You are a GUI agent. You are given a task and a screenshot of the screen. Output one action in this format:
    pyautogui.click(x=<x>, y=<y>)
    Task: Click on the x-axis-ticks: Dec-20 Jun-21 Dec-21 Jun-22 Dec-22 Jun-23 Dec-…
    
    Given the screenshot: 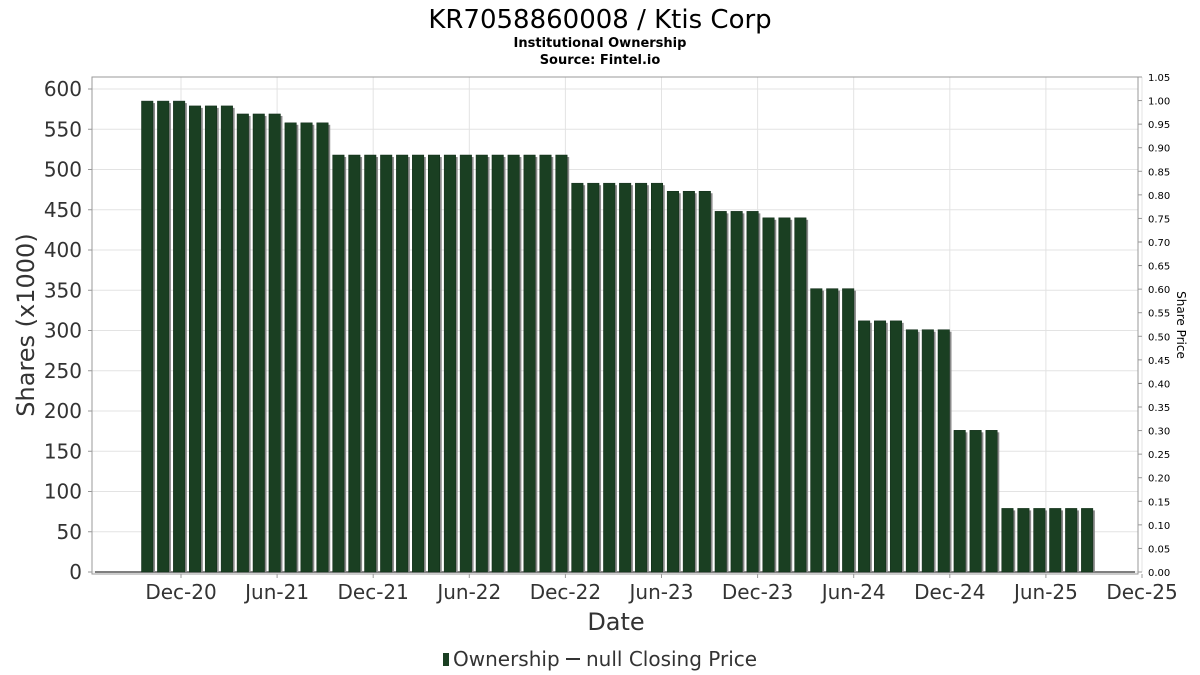 What is the action you would take?
    pyautogui.click(x=661, y=589)
    